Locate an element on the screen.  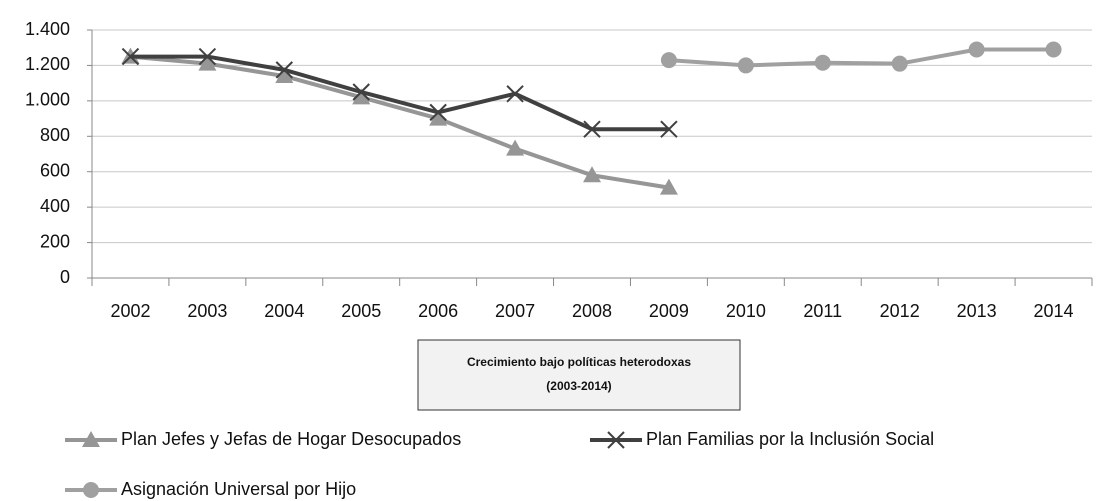
x-tick-label: 2014 is located at coordinates (1054, 311).